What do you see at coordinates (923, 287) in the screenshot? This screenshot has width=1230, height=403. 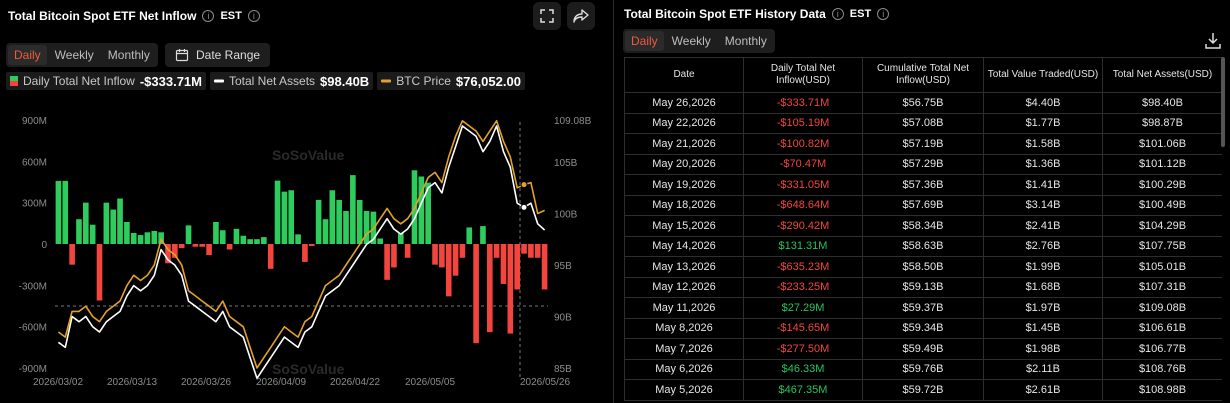 I see `table-cell: $59.13B` at bounding box center [923, 287].